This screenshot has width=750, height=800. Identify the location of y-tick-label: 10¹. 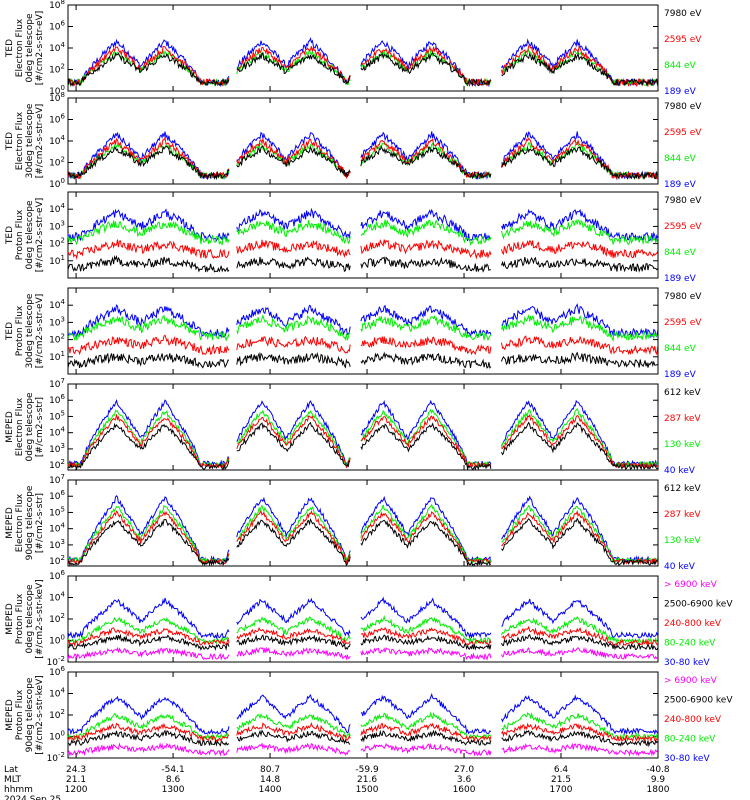
(57, 260).